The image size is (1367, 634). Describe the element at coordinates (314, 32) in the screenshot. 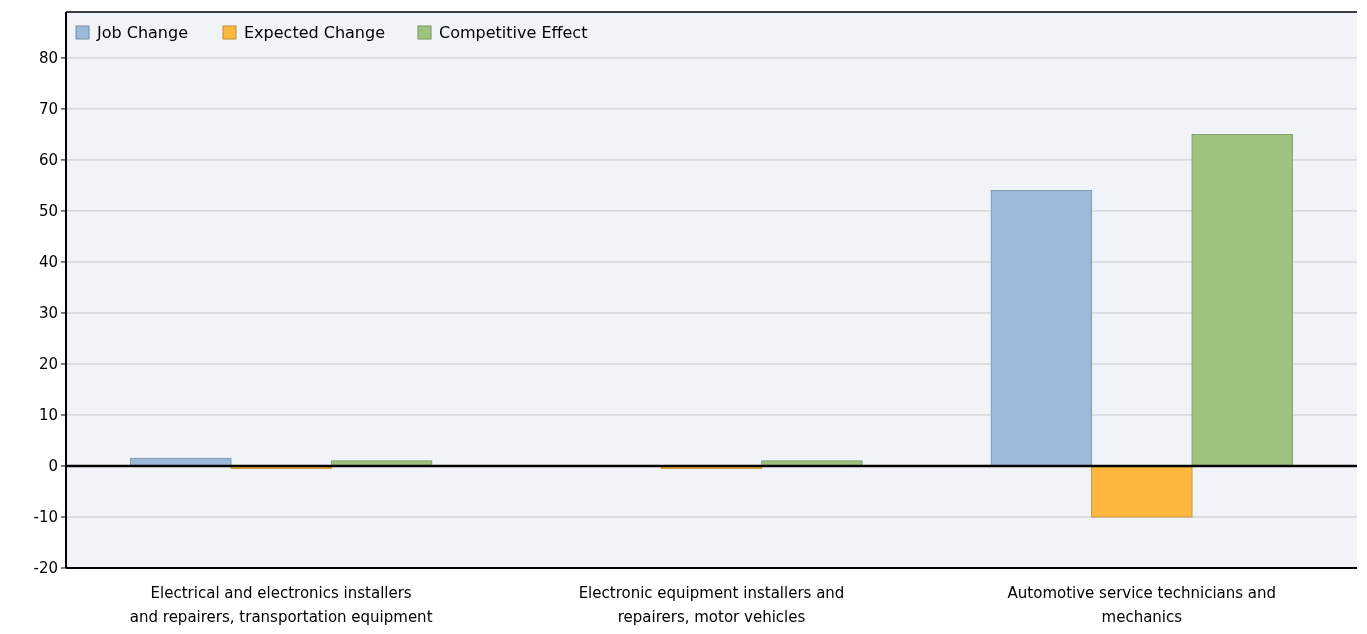

I see `legend-label: Expected Change` at that location.